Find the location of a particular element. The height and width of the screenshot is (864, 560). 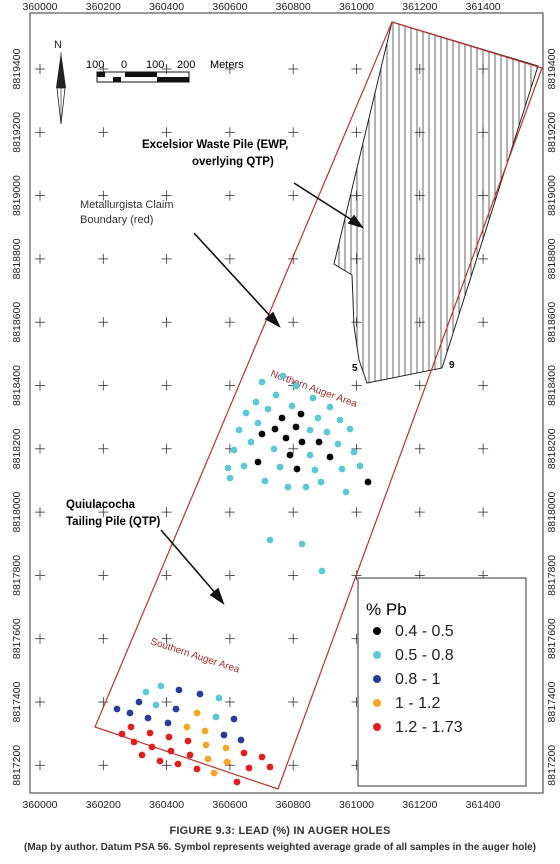

y-tick-label: 8818800 is located at coordinates (552, 258).